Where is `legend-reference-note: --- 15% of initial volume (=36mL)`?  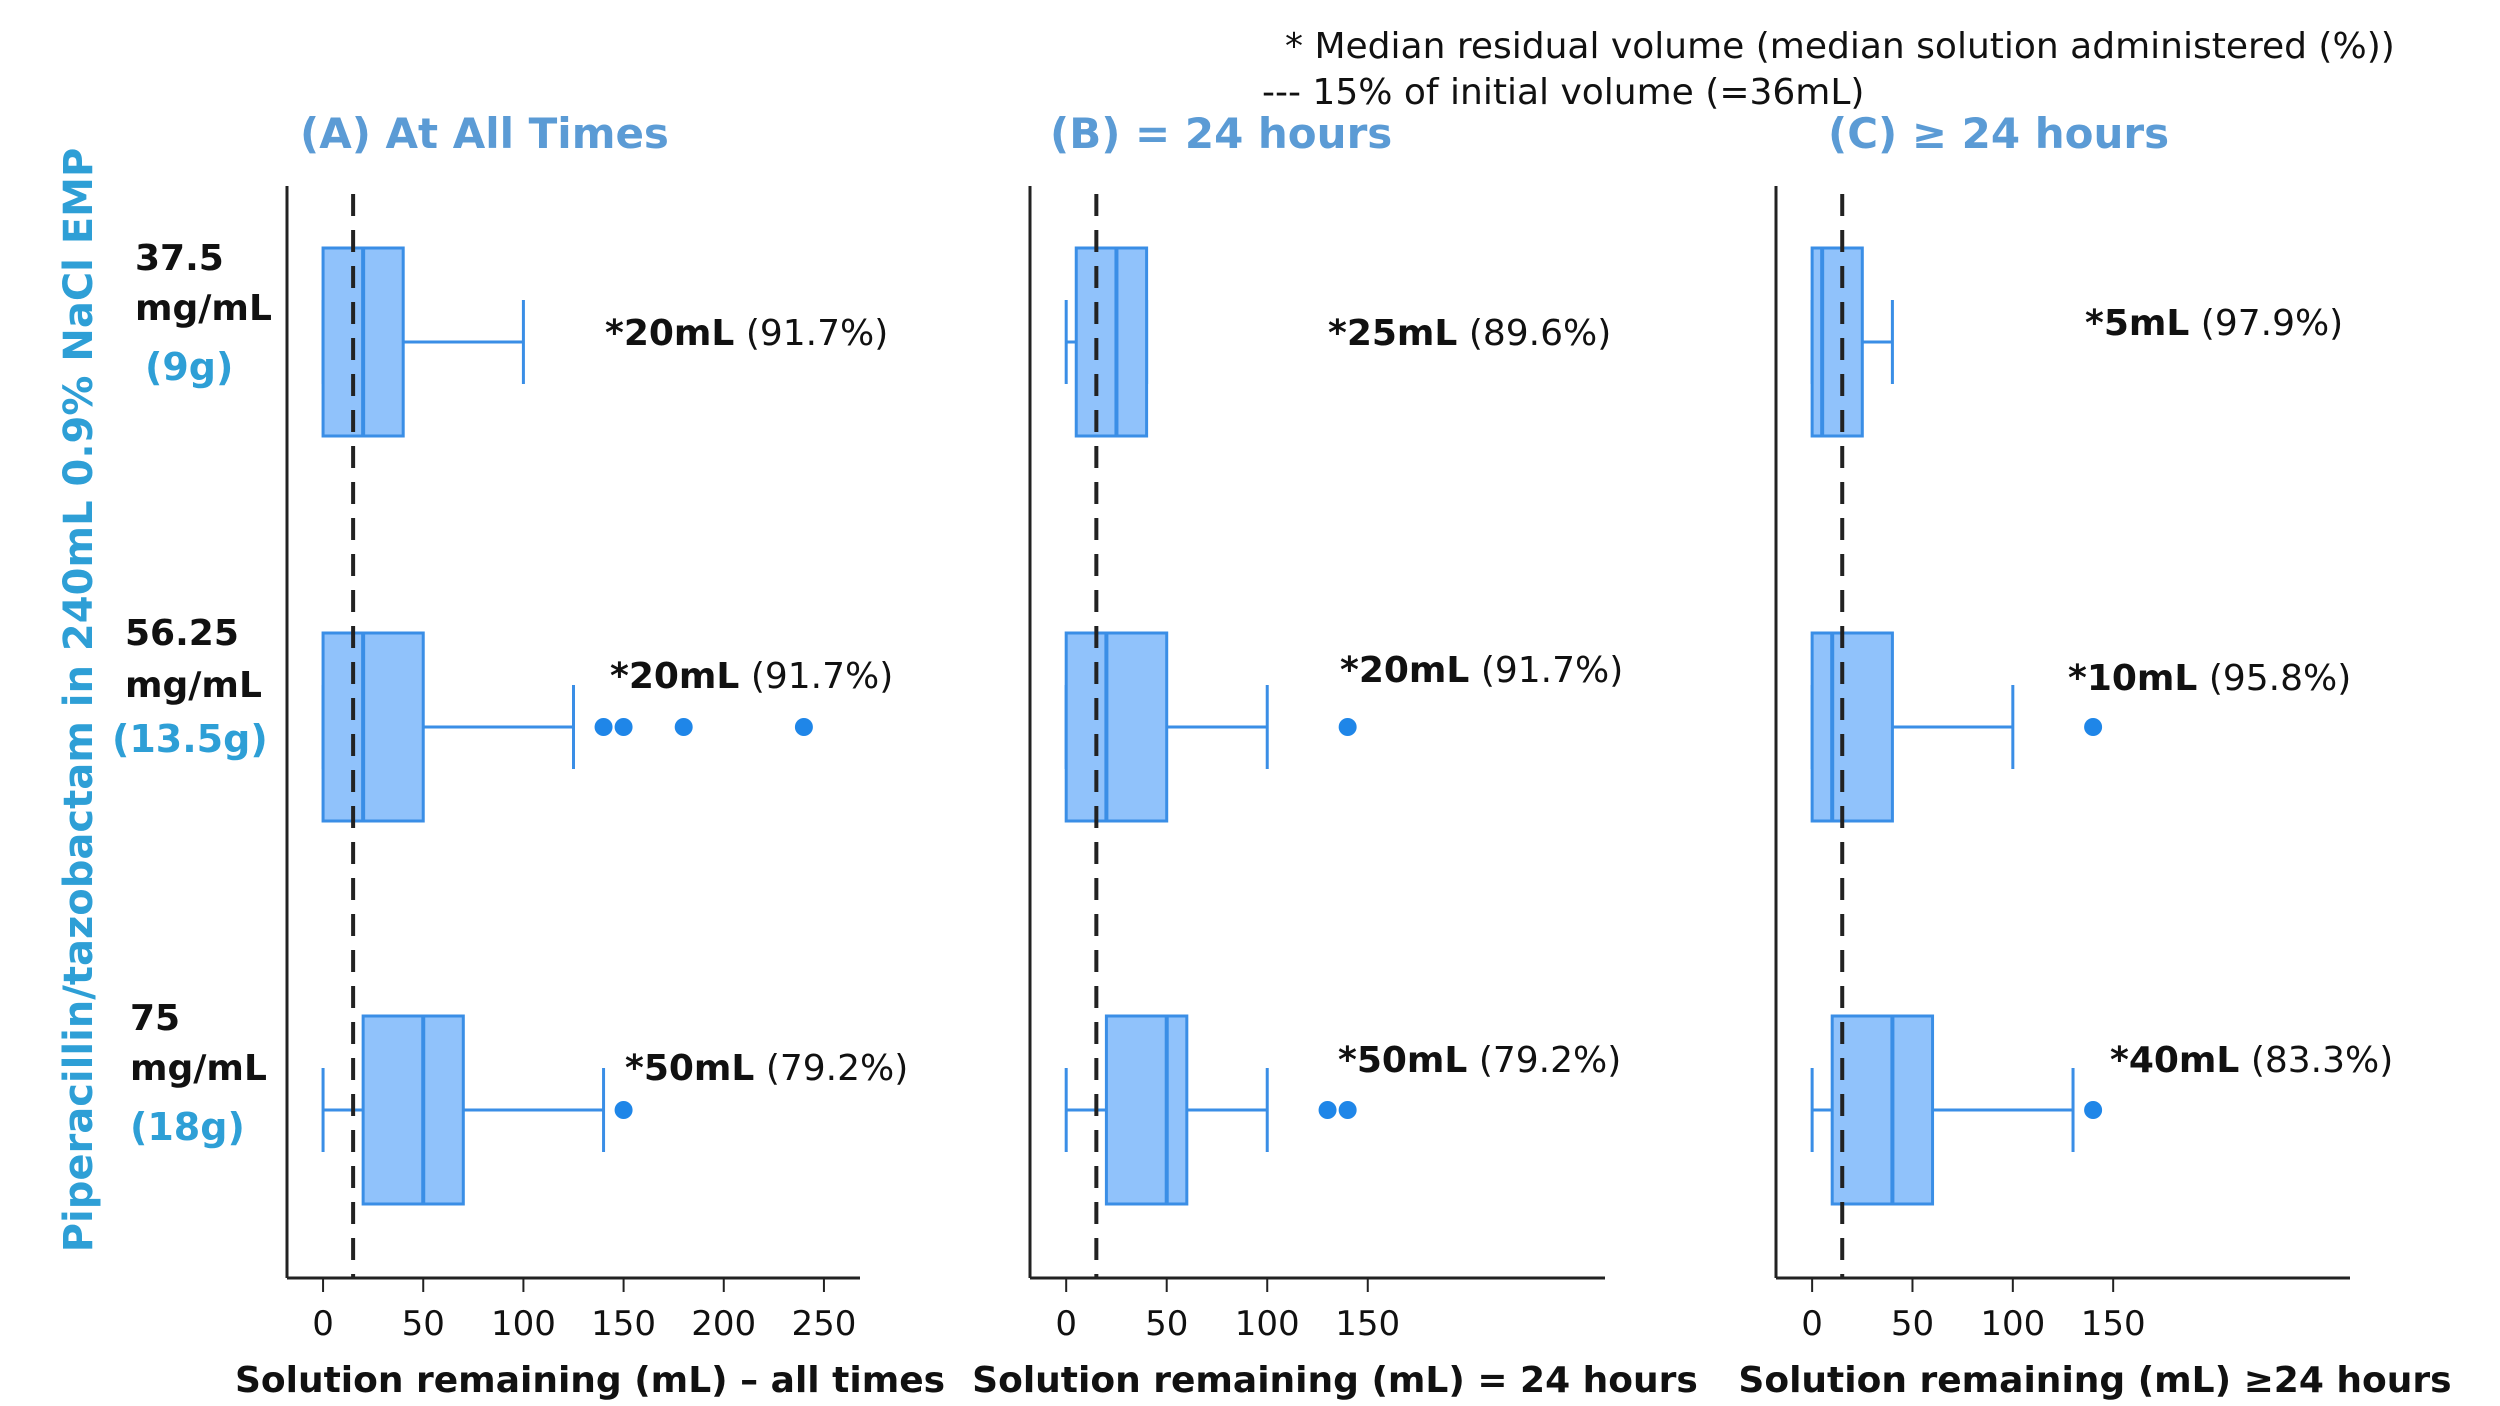 legend-reference-note: --- 15% of initial volume (=36mL) is located at coordinates (1563, 92).